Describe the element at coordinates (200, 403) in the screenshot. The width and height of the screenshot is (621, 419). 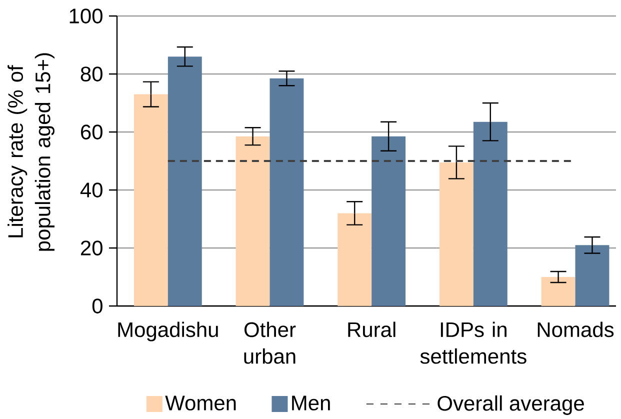
I see `legend-label: Women` at that location.